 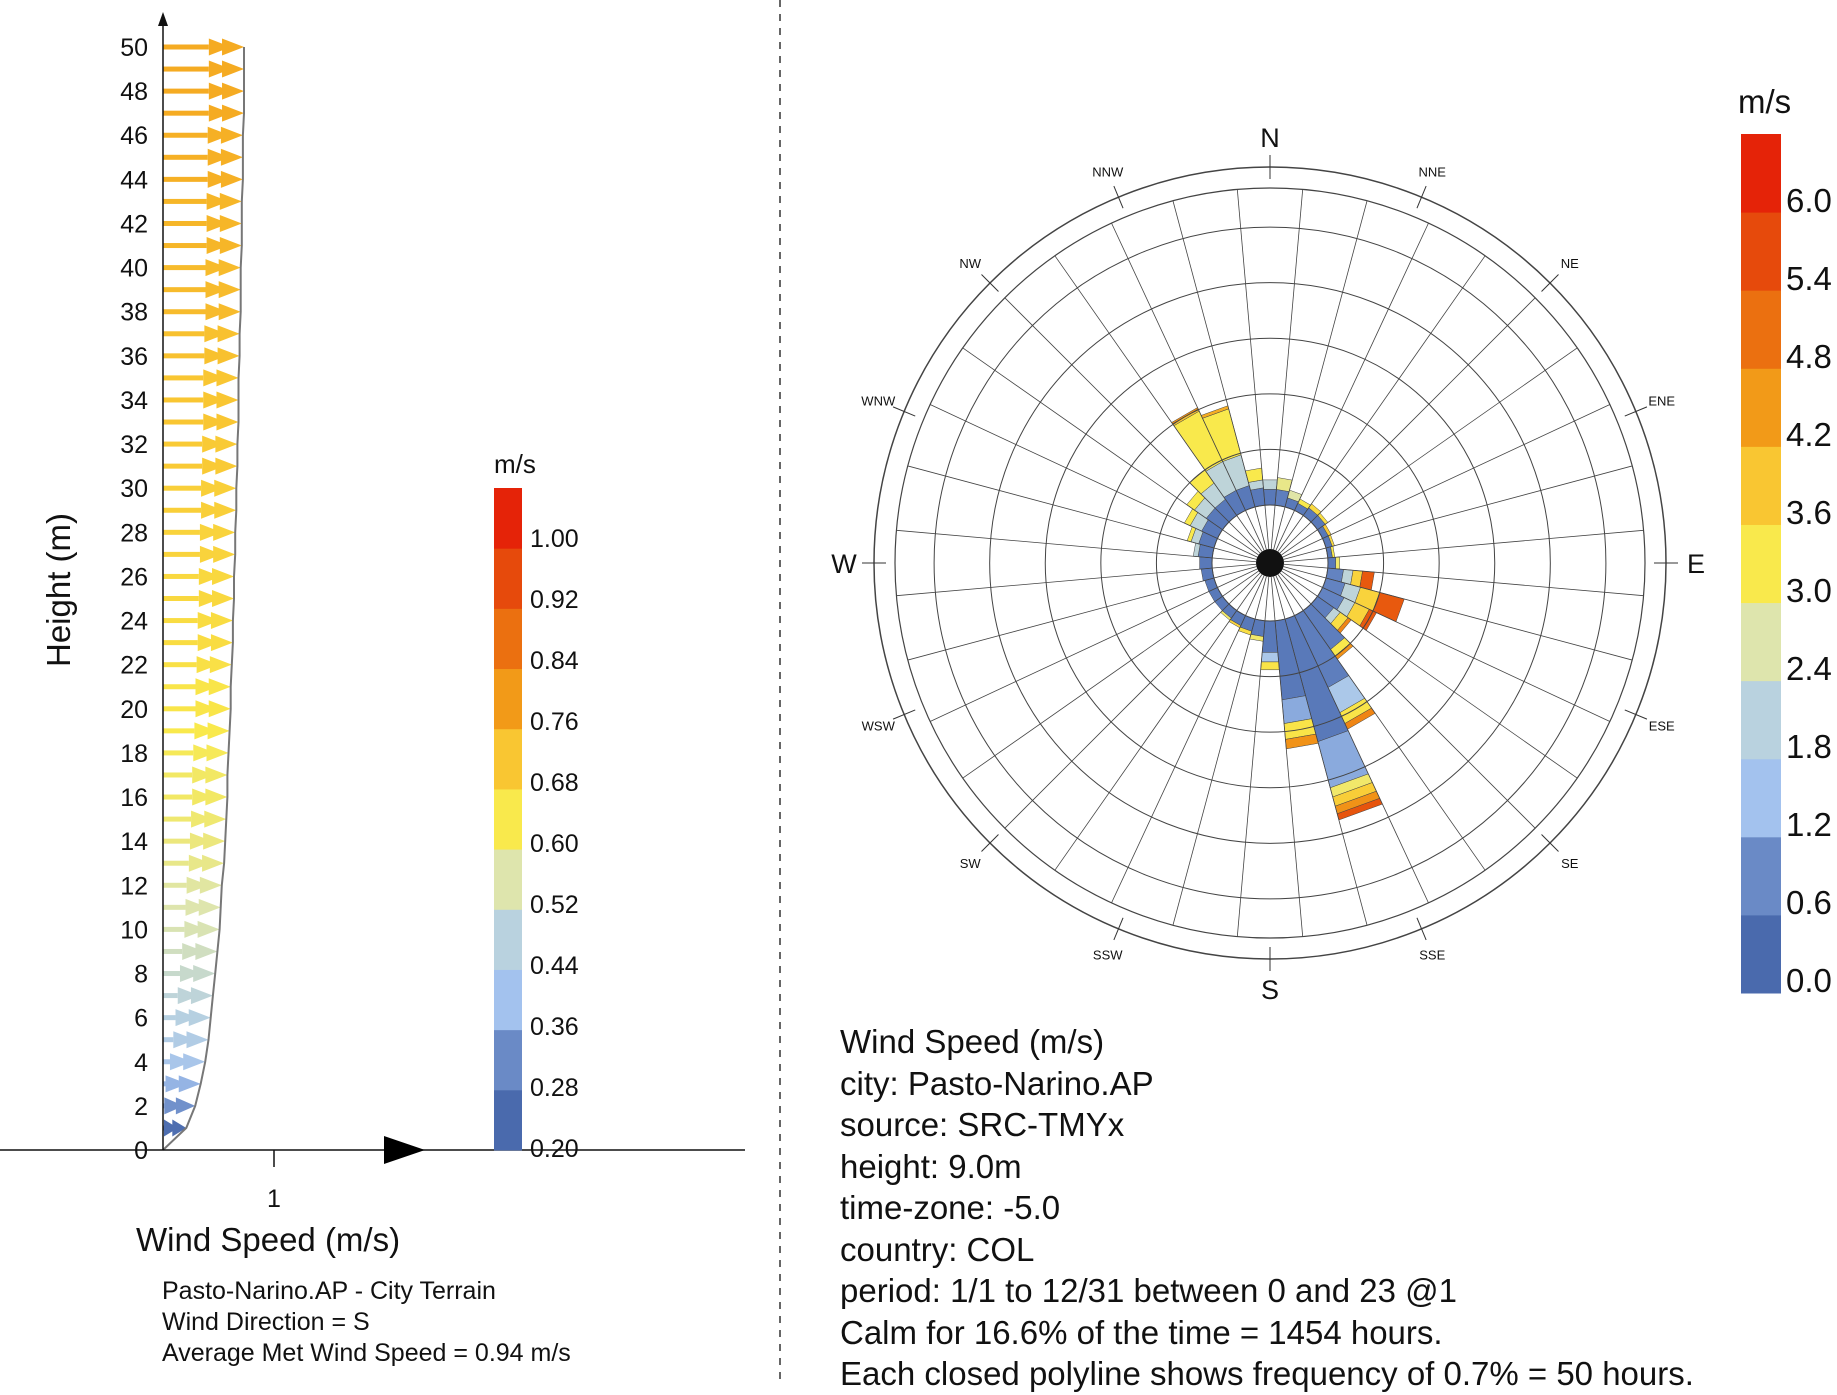 What do you see at coordinates (554, 783) in the screenshot?
I see `profile-legend-label: 0.68` at bounding box center [554, 783].